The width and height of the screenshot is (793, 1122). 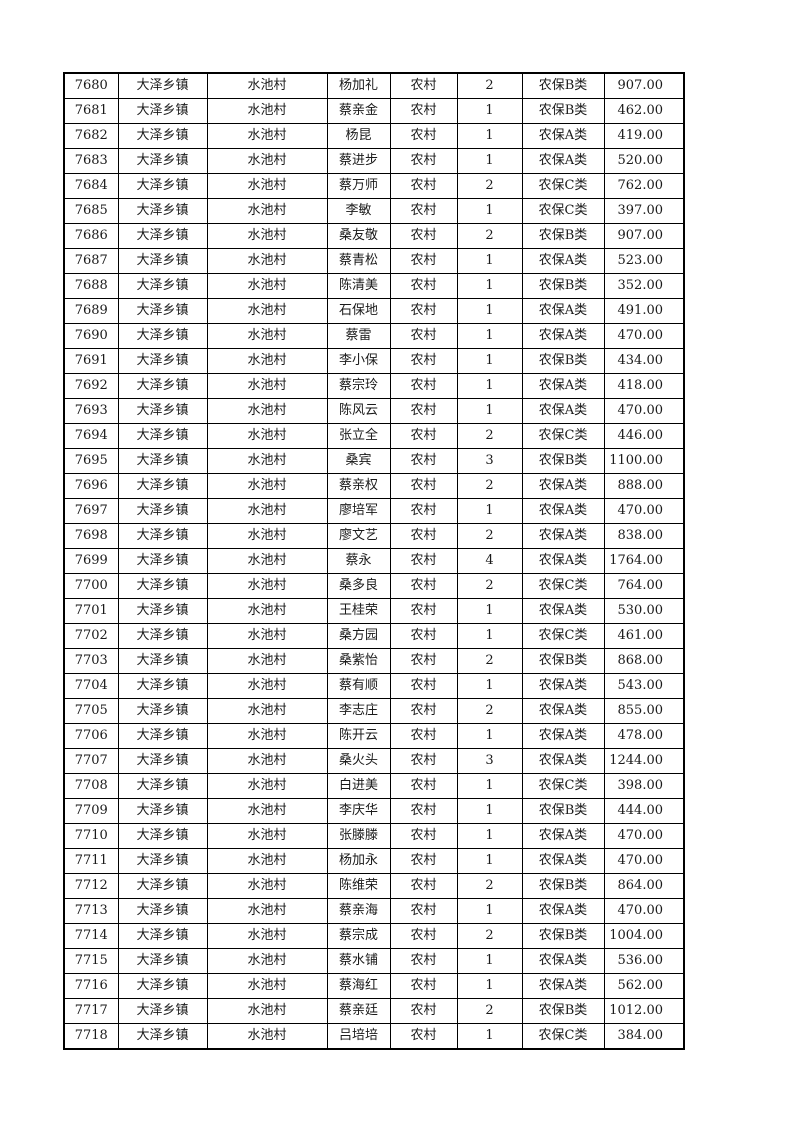 I want to click on cell-name: 桑宾, so click(x=358, y=461).